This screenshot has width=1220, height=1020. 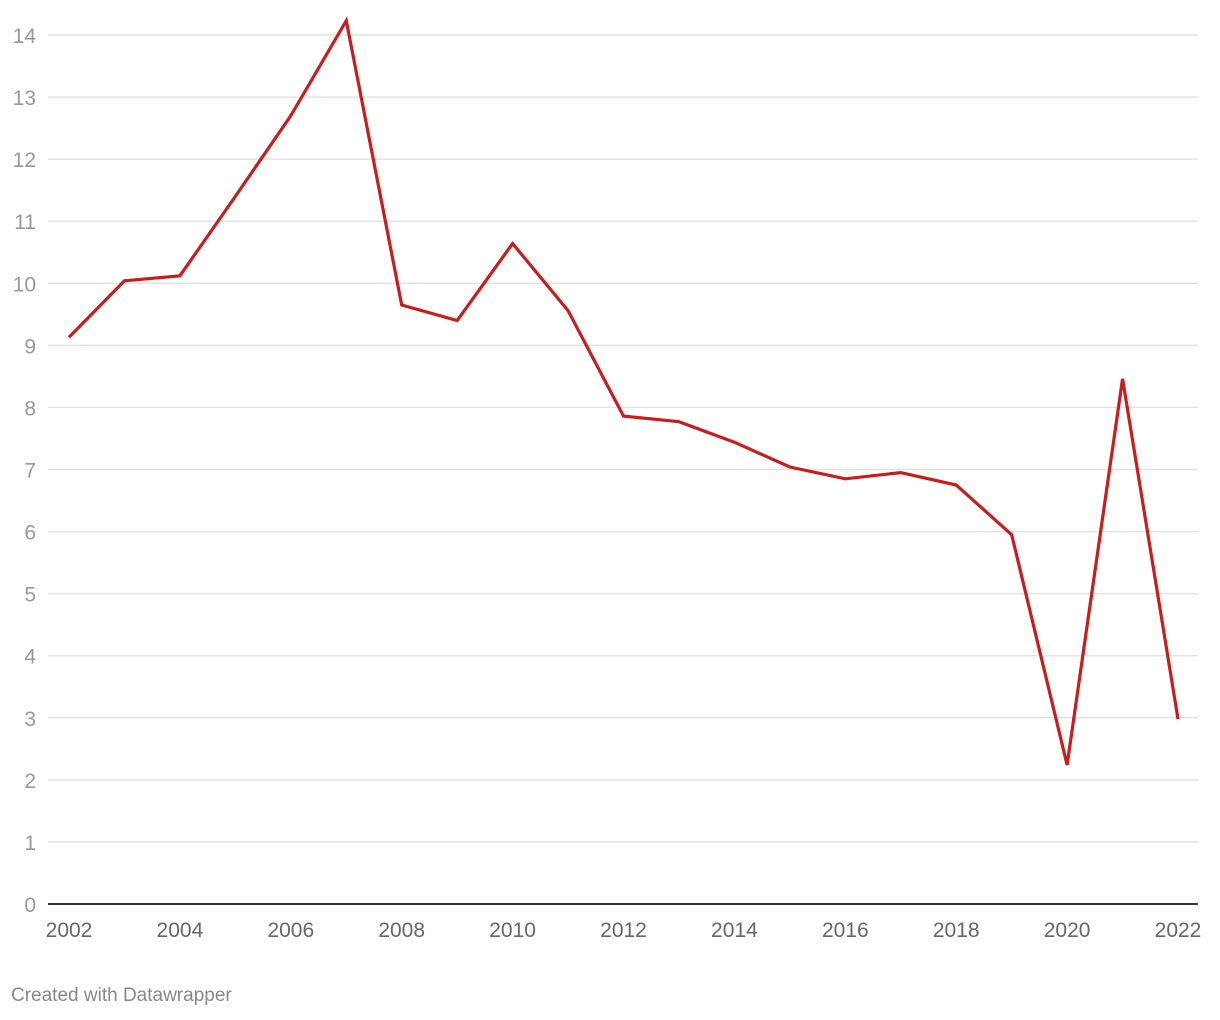 What do you see at coordinates (956, 930) in the screenshot?
I see `x-tick-label: 2018` at bounding box center [956, 930].